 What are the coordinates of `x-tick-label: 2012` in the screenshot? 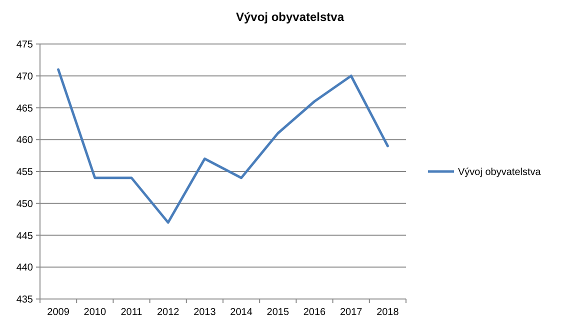 It's located at (168, 312).